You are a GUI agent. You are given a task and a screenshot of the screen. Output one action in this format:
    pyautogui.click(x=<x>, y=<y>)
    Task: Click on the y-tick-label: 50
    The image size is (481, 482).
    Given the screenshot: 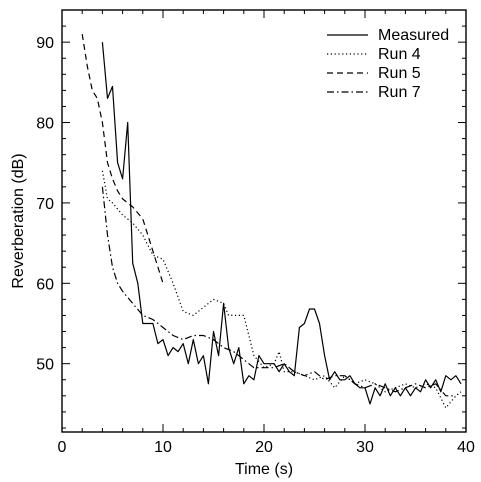 What is the action you would take?
    pyautogui.click(x=45, y=365)
    